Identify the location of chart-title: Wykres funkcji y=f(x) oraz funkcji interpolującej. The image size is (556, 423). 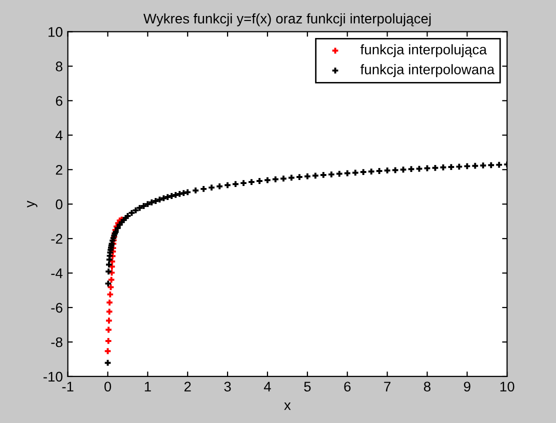
(287, 19).